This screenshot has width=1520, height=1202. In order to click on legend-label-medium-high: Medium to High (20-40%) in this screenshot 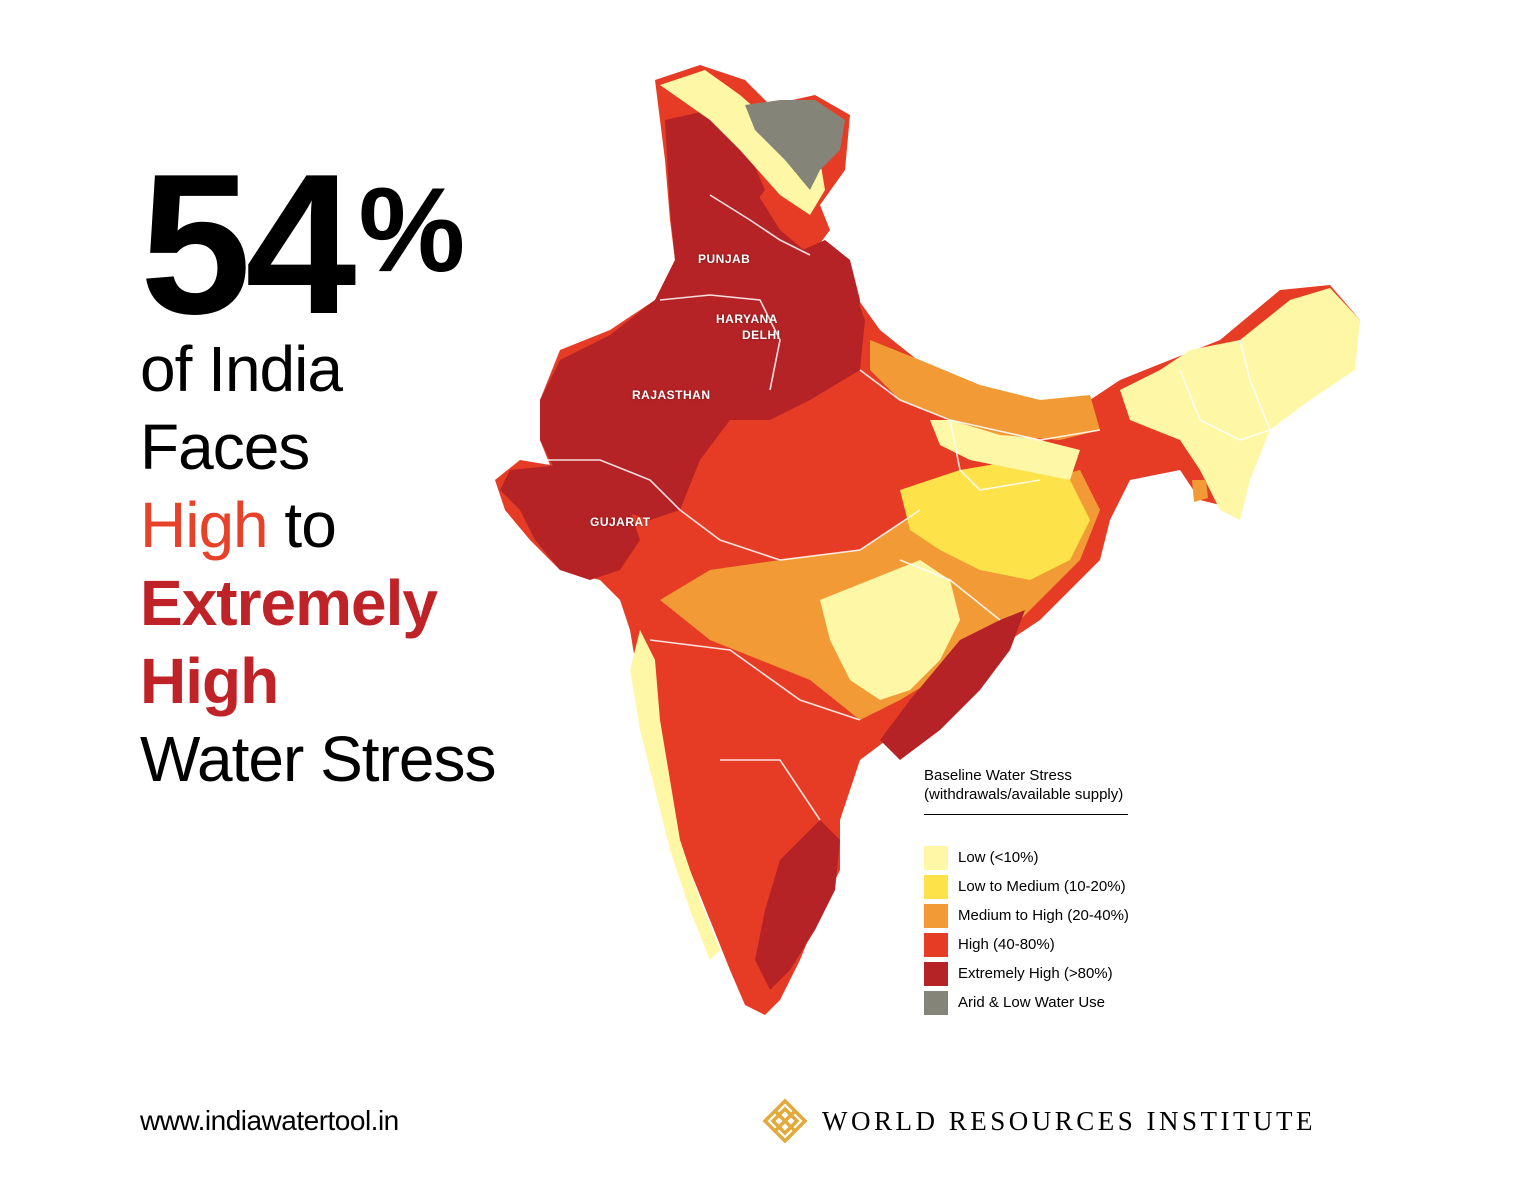, I will do `click(1043, 915)`.